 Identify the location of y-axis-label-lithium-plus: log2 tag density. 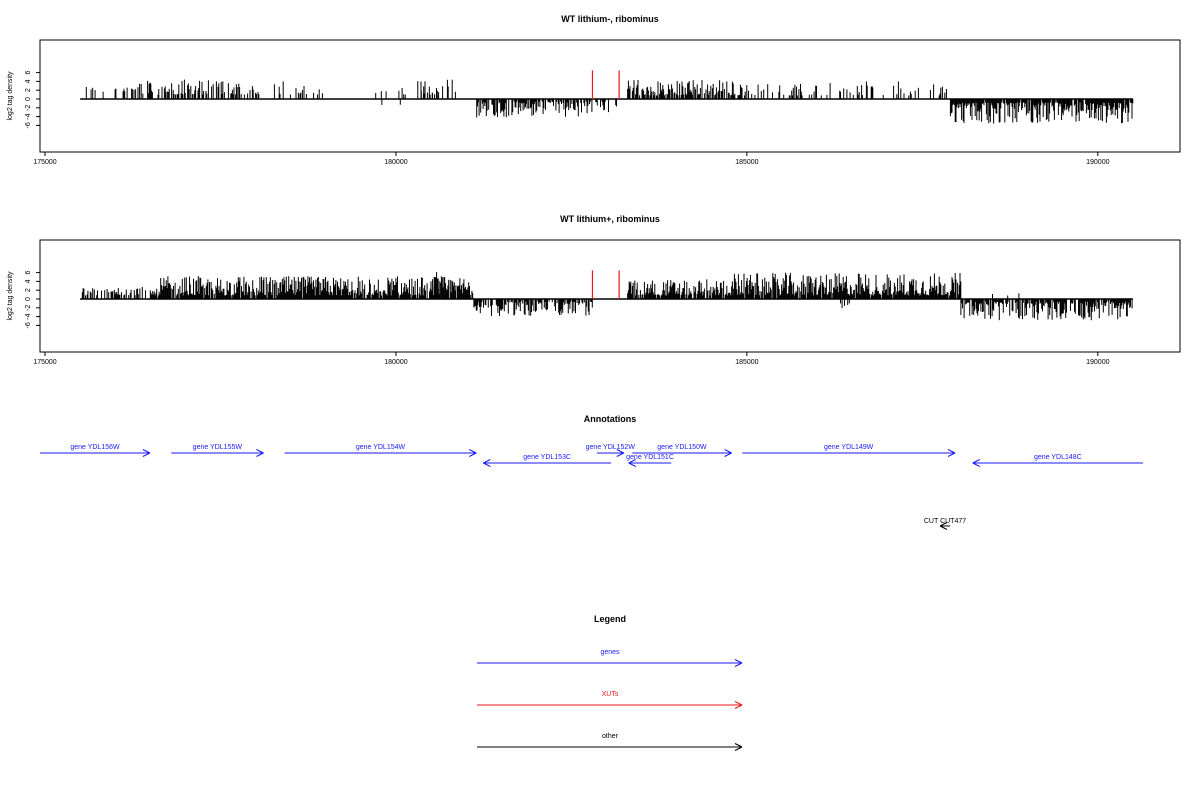
(10, 296).